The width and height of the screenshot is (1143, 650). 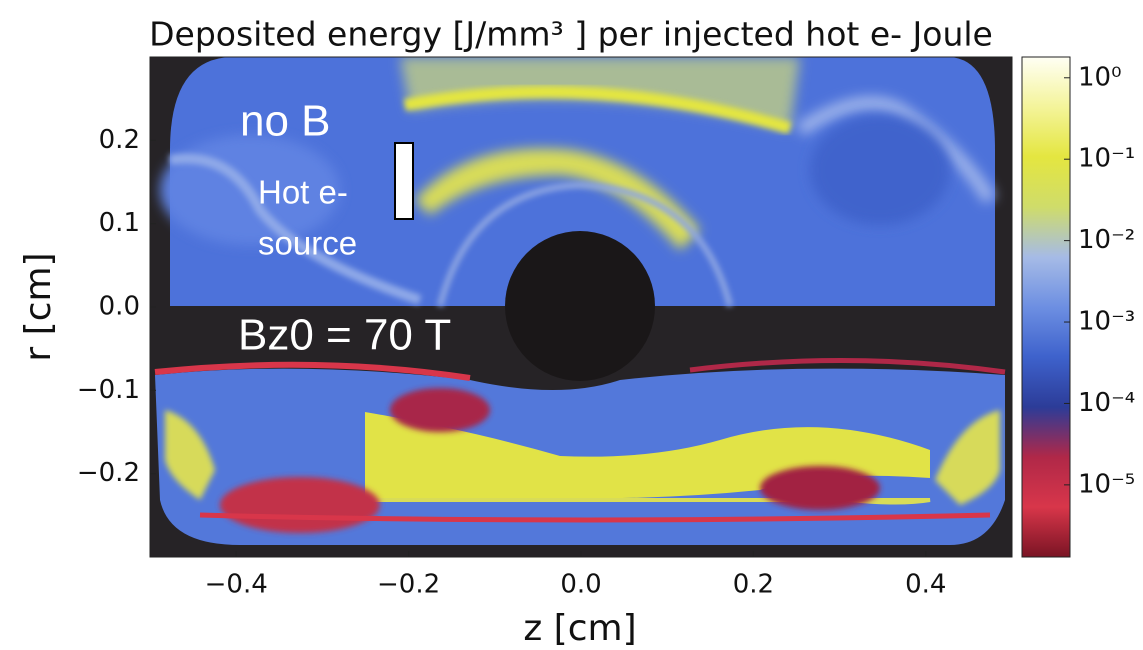 What do you see at coordinates (925, 585) in the screenshot?
I see `x-tick-label: 0.4` at bounding box center [925, 585].